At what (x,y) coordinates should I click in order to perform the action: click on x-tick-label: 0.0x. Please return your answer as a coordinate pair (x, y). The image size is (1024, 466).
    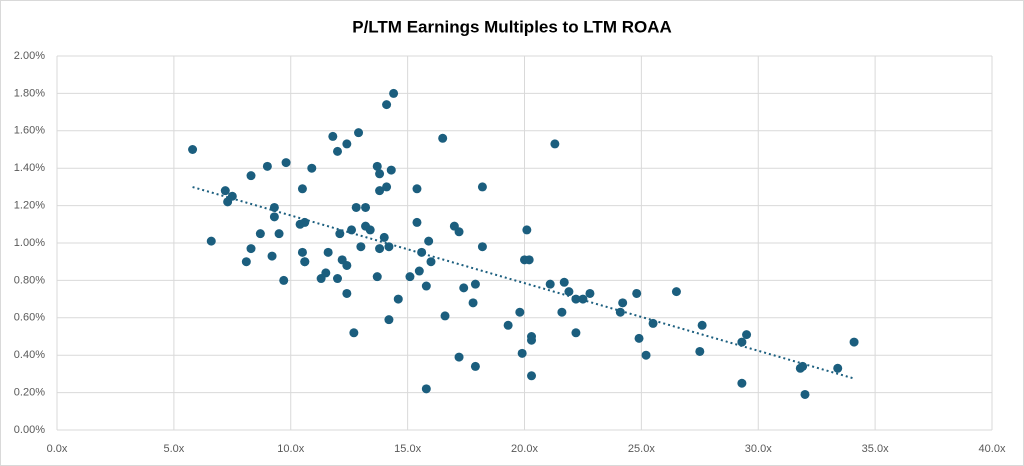
    Looking at the image, I should click on (57, 449).